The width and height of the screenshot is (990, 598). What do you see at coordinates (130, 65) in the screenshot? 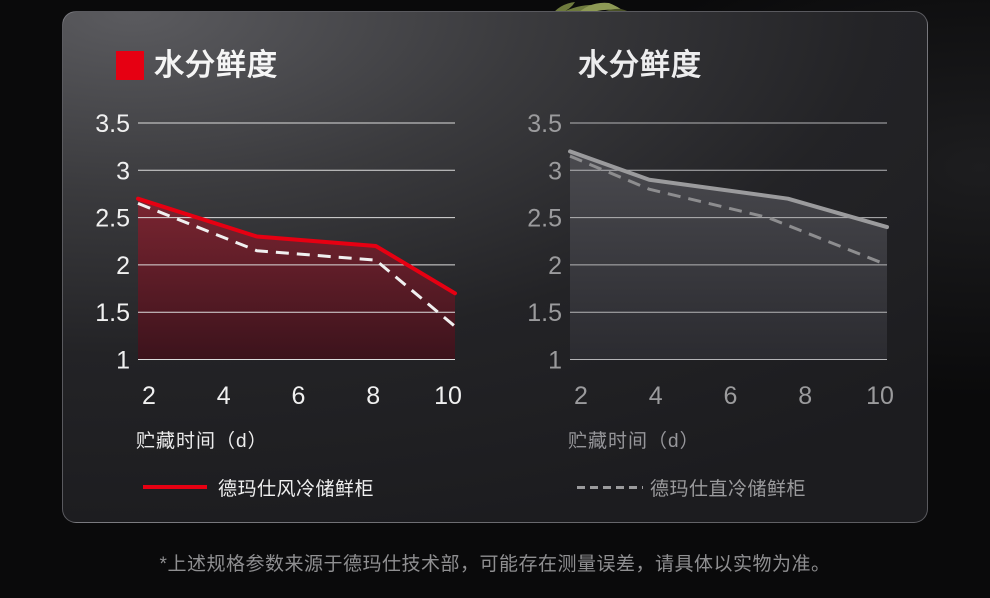
I see `red-square-marker-icon` at bounding box center [130, 65].